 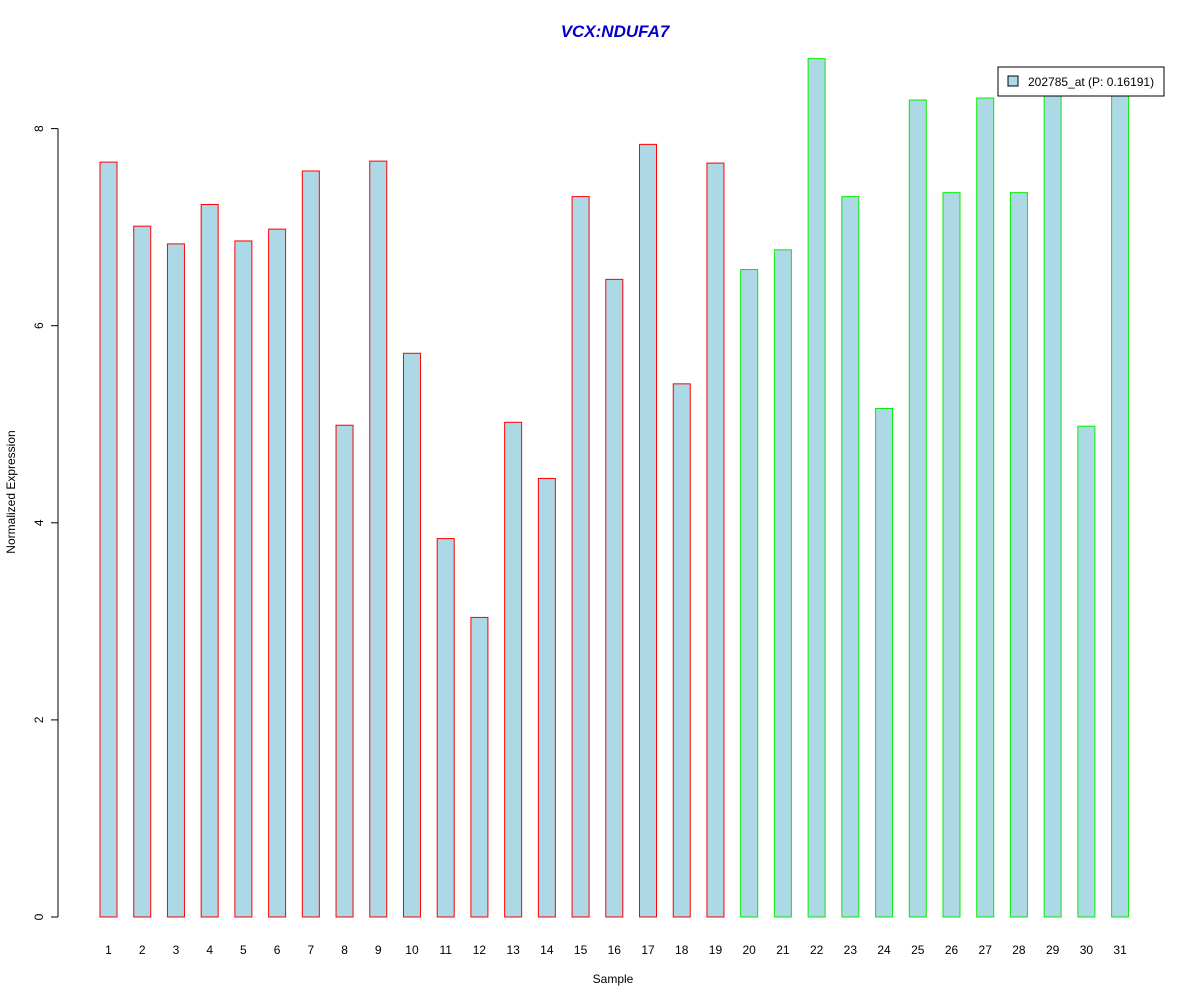 I want to click on y-tick-label: 4, so click(x=39, y=522).